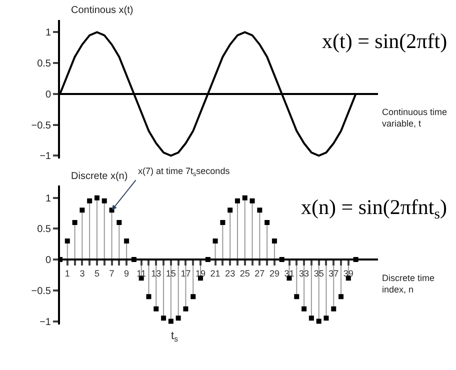  I want to click on x-tick-label: 3, so click(82, 273).